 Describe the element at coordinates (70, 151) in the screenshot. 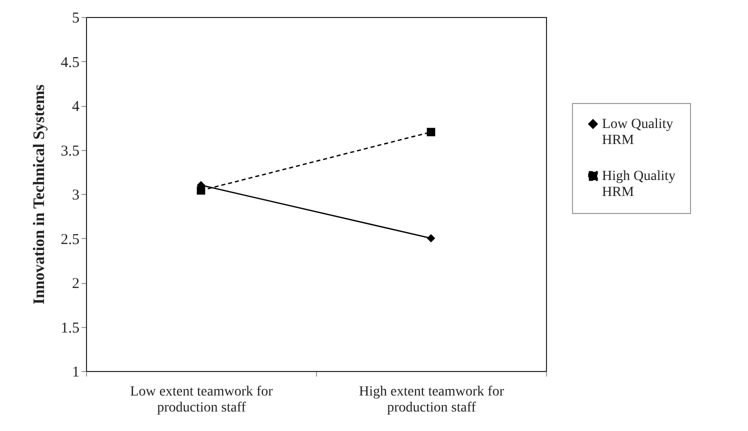

I see `y-tick-label: 3.5` at that location.